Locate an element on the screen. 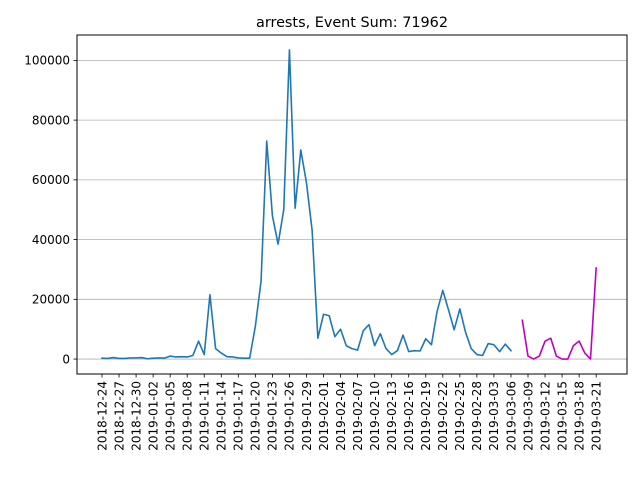 Image resolution: width=640 pixels, height=480 pixels. x-tick-label: 2019-01-02 is located at coordinates (153, 416).